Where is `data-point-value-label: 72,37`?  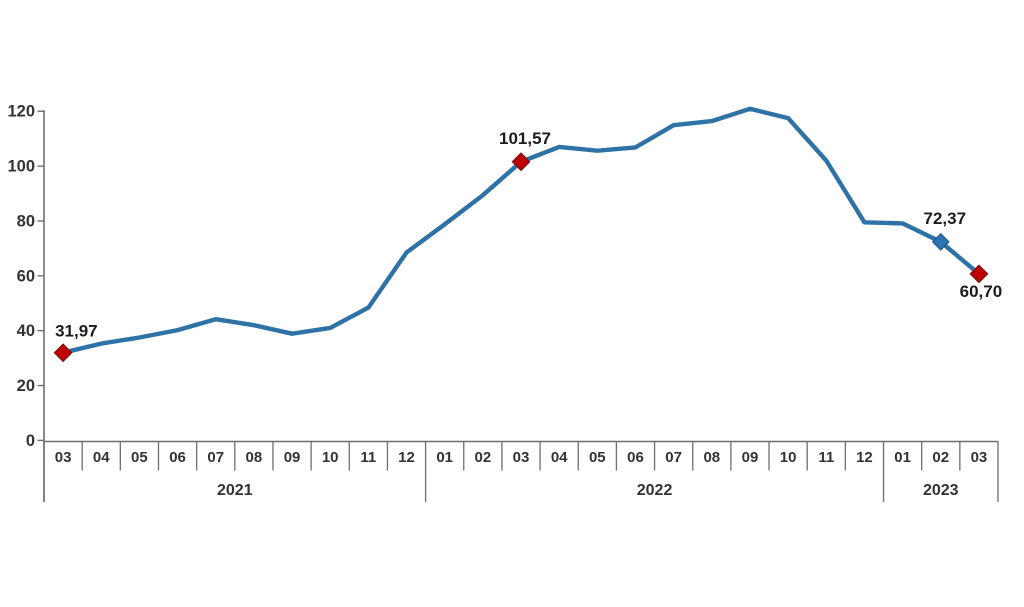 data-point-value-label: 72,37 is located at coordinates (944, 218).